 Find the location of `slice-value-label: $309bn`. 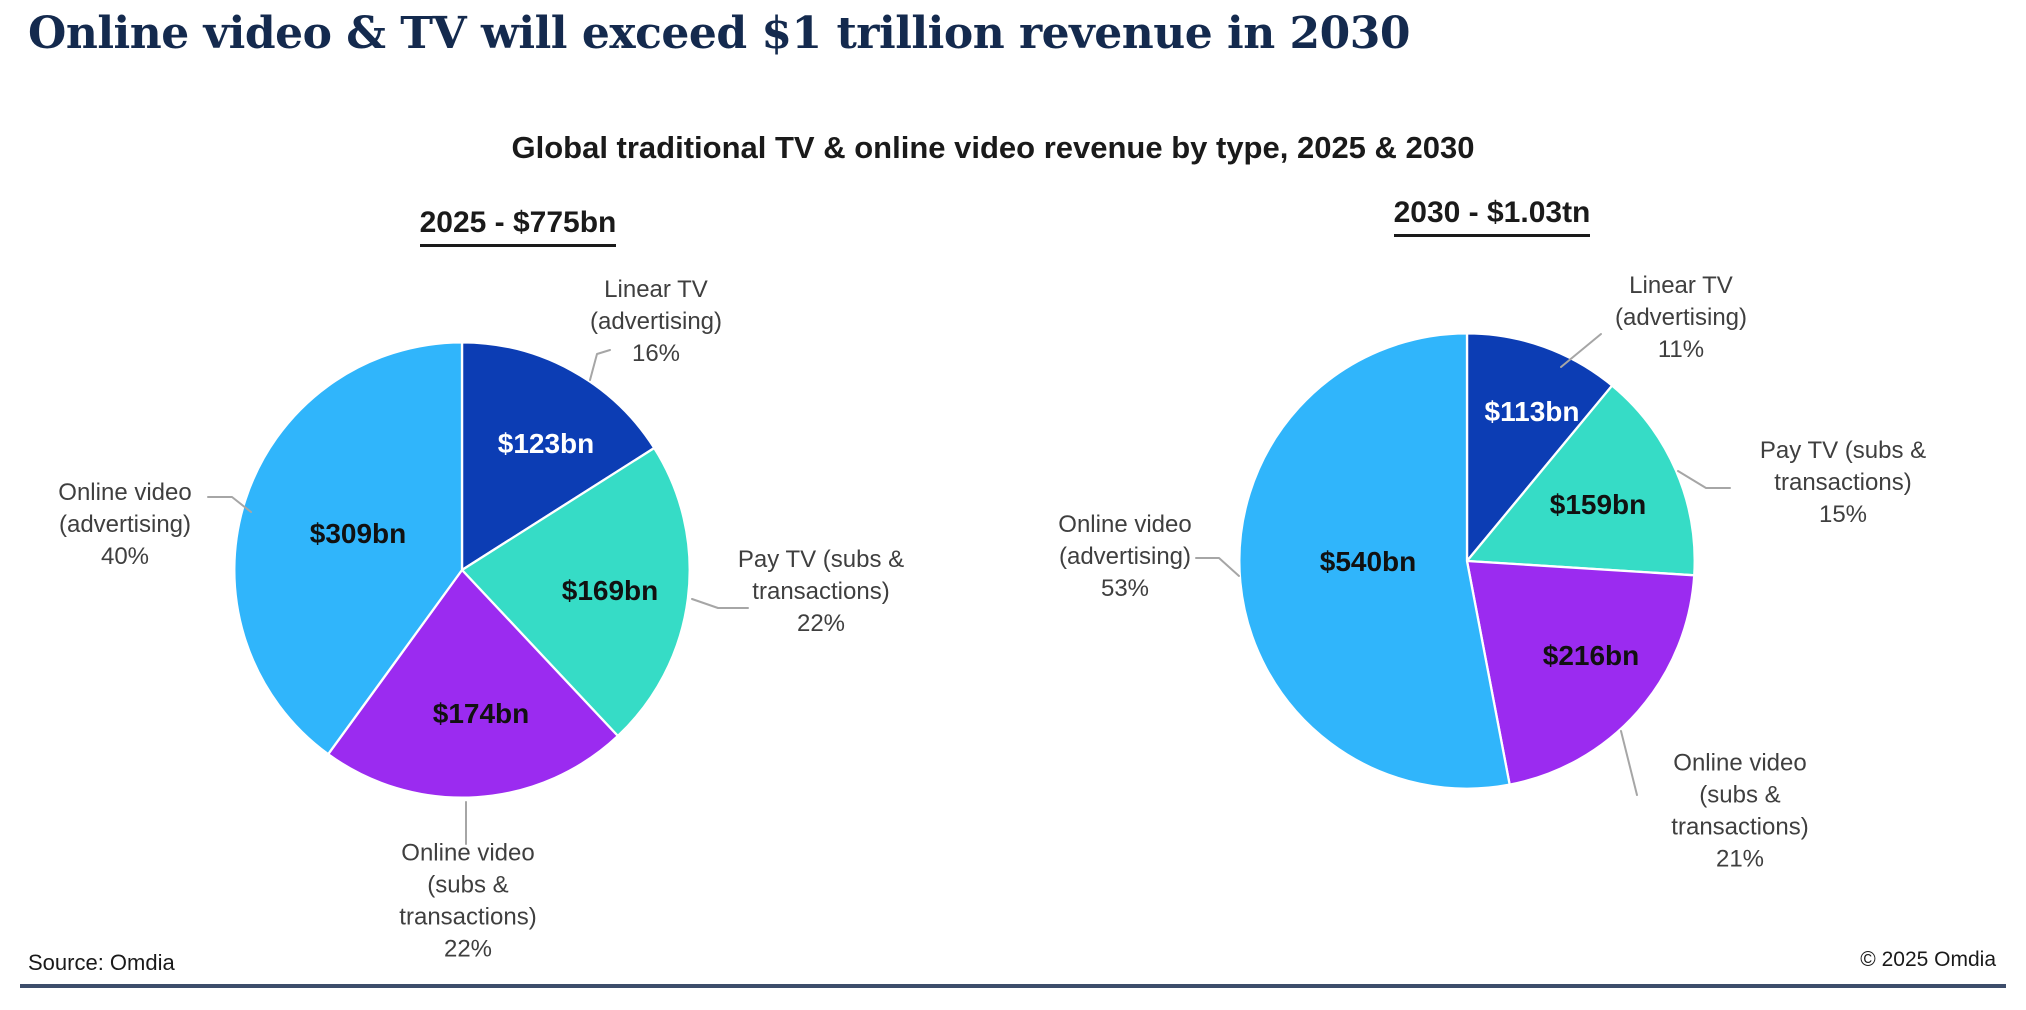

slice-value-label: $309bn is located at coordinates (358, 533).